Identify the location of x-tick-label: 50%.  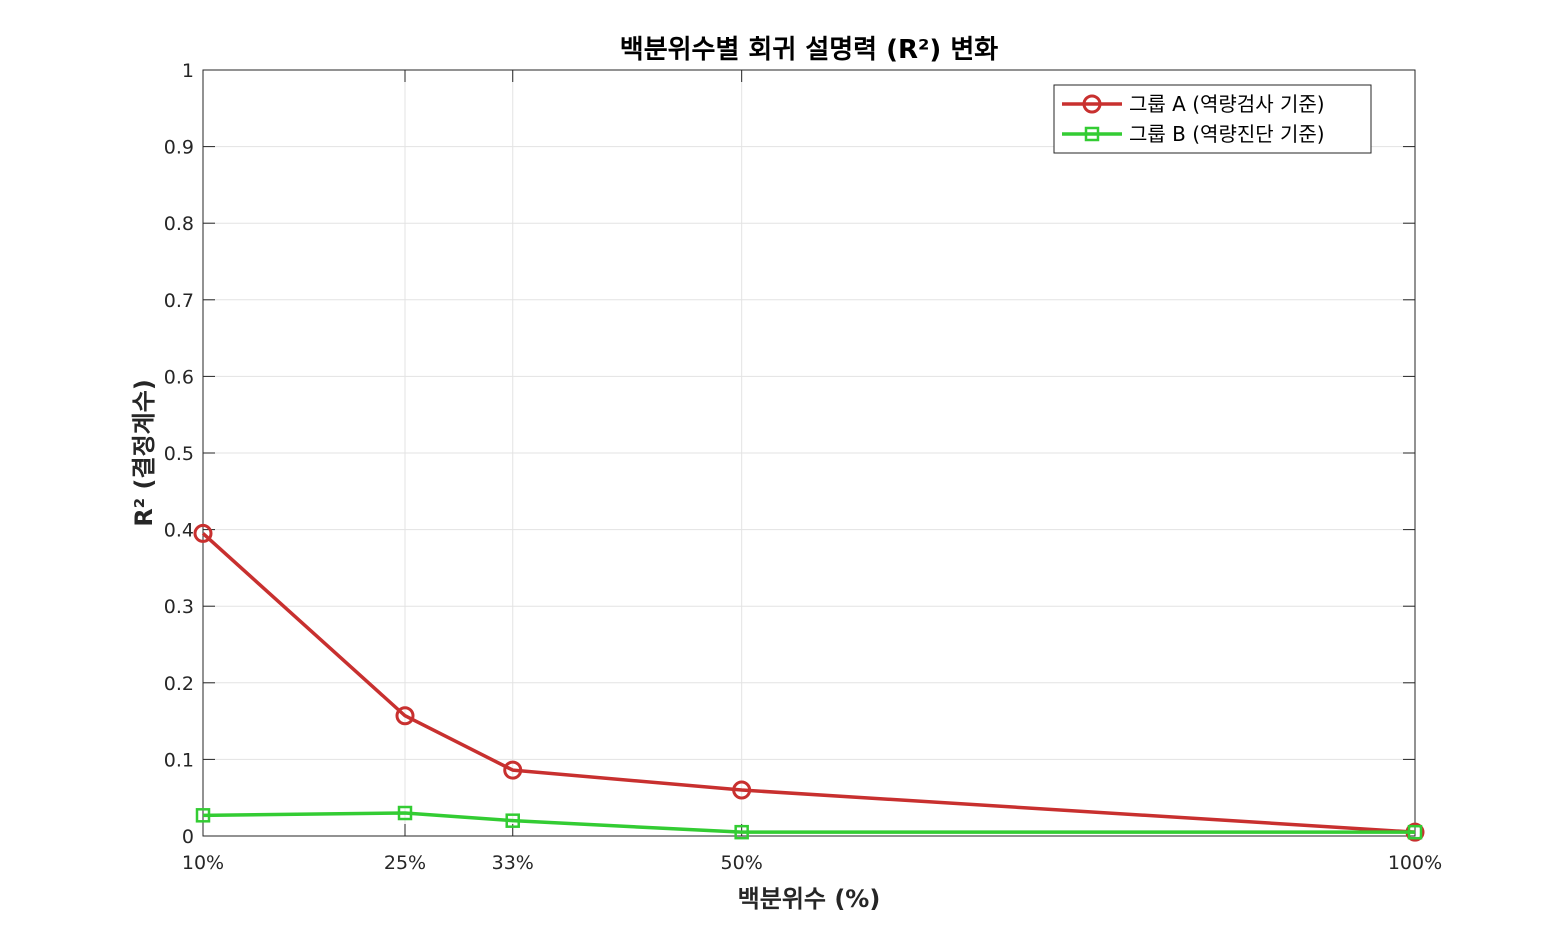
(742, 863).